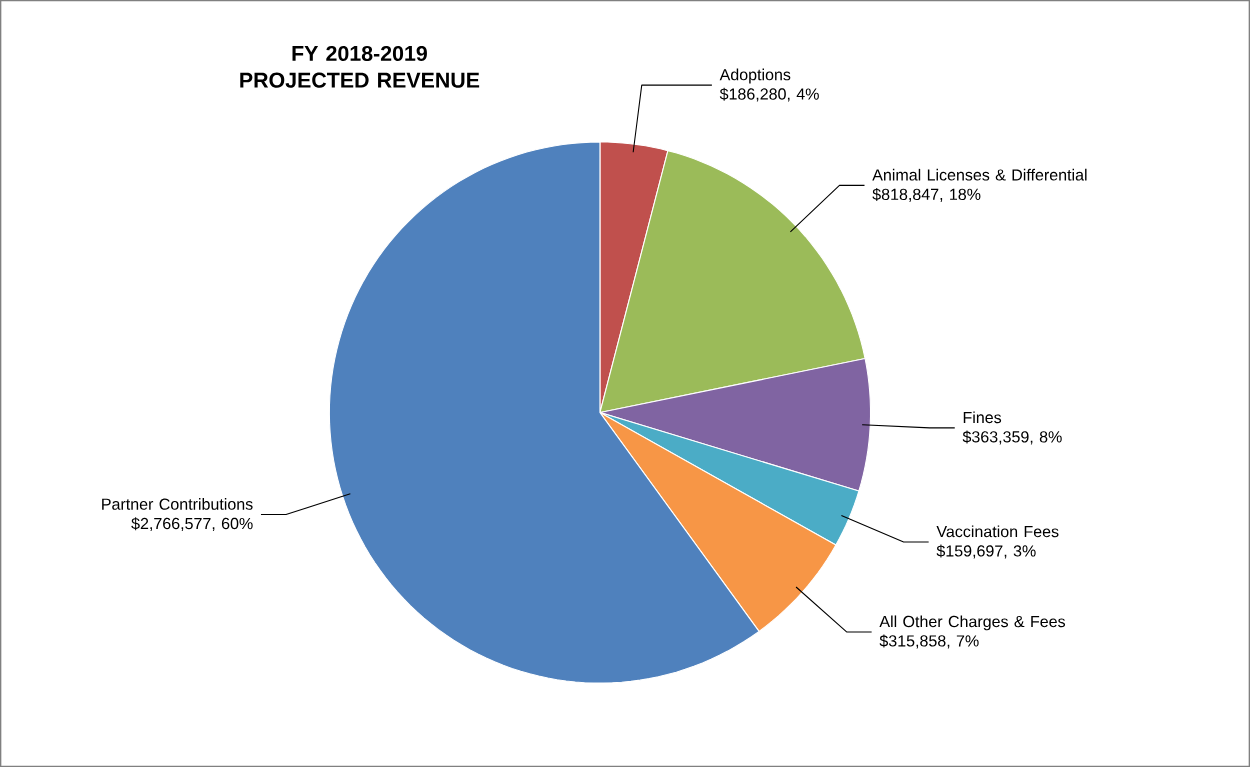 This screenshot has height=767, width=1250. What do you see at coordinates (755, 76) in the screenshot?
I see `slice-label: Adoptions` at bounding box center [755, 76].